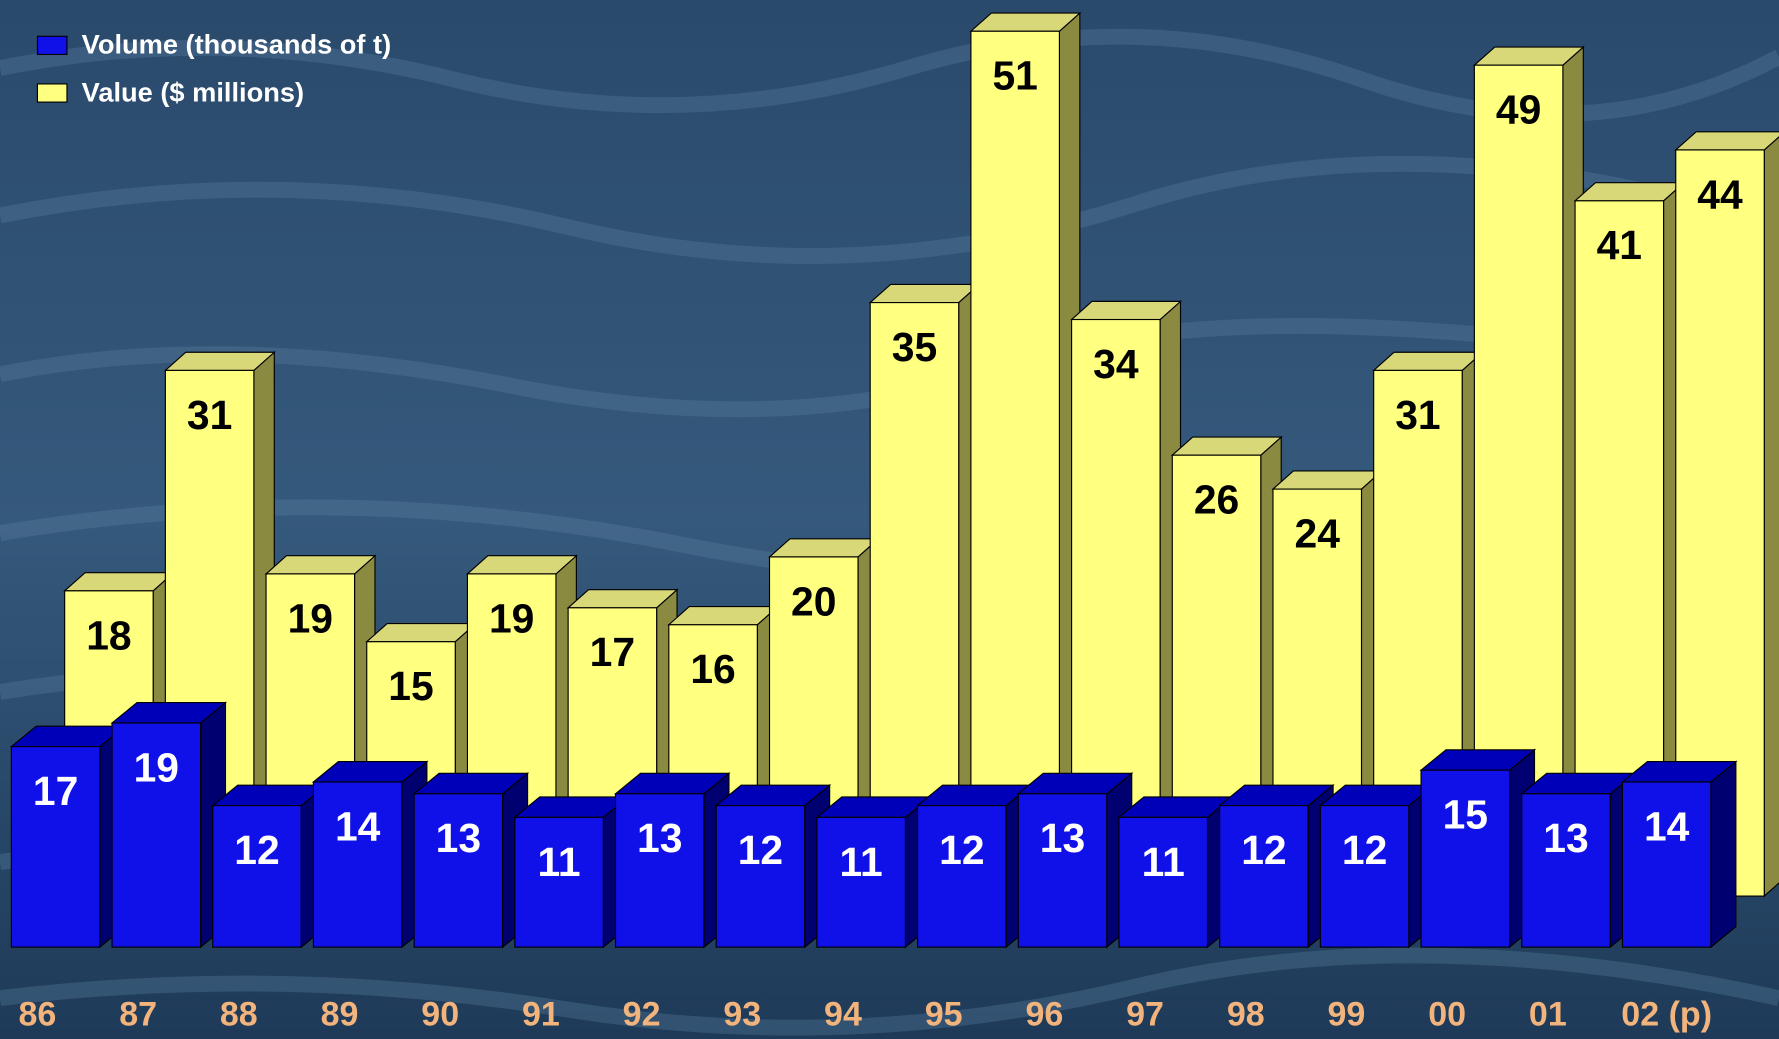 This screenshot has width=1779, height=1039. I want to click on data-label: 16, so click(712, 669).